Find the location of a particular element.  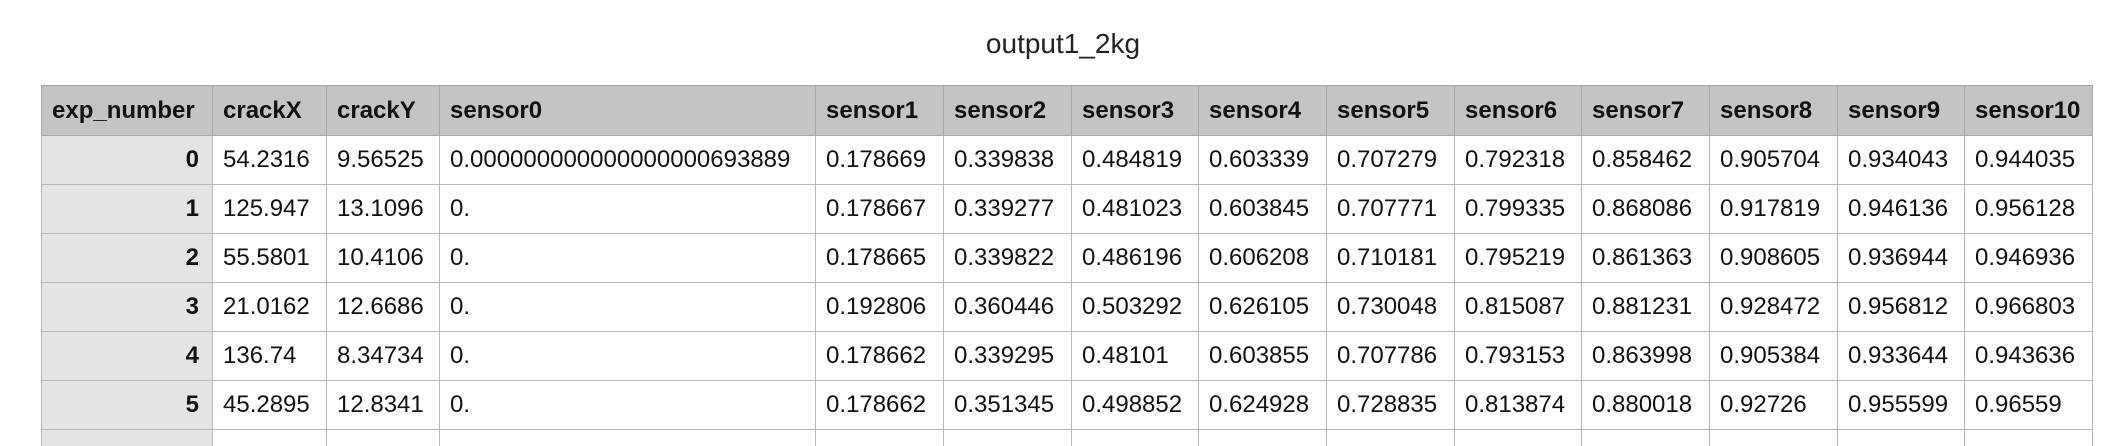

cell-crackY: 12.8341 is located at coordinates (383, 405).